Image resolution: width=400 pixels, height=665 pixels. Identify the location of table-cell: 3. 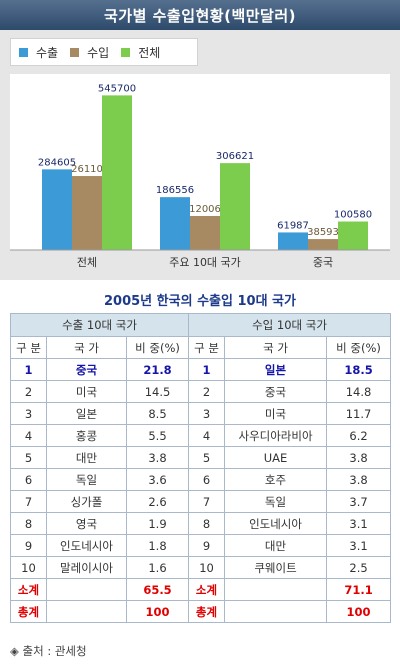
(207, 413).